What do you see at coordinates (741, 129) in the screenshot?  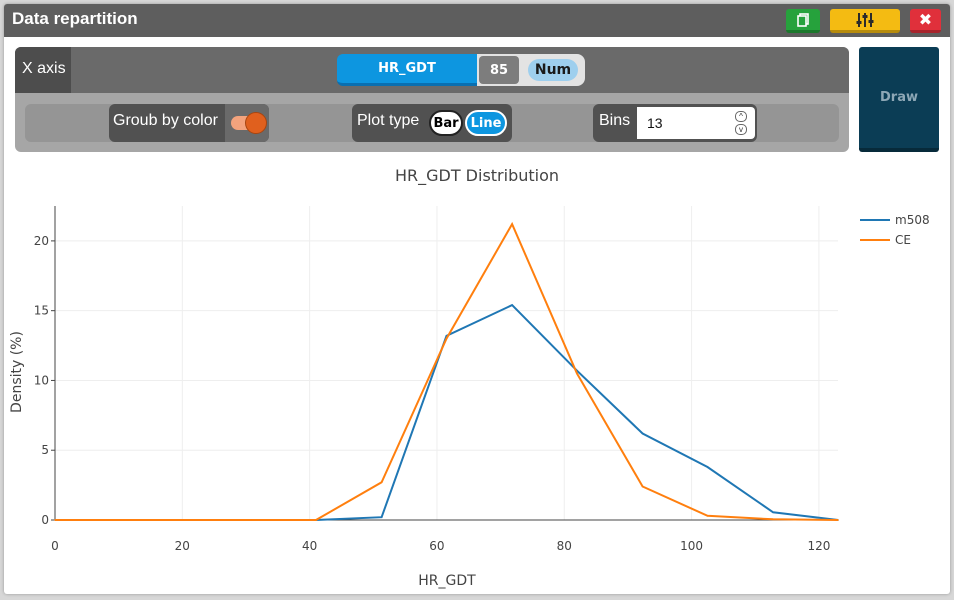 I see `bins-decrement-button: v` at bounding box center [741, 129].